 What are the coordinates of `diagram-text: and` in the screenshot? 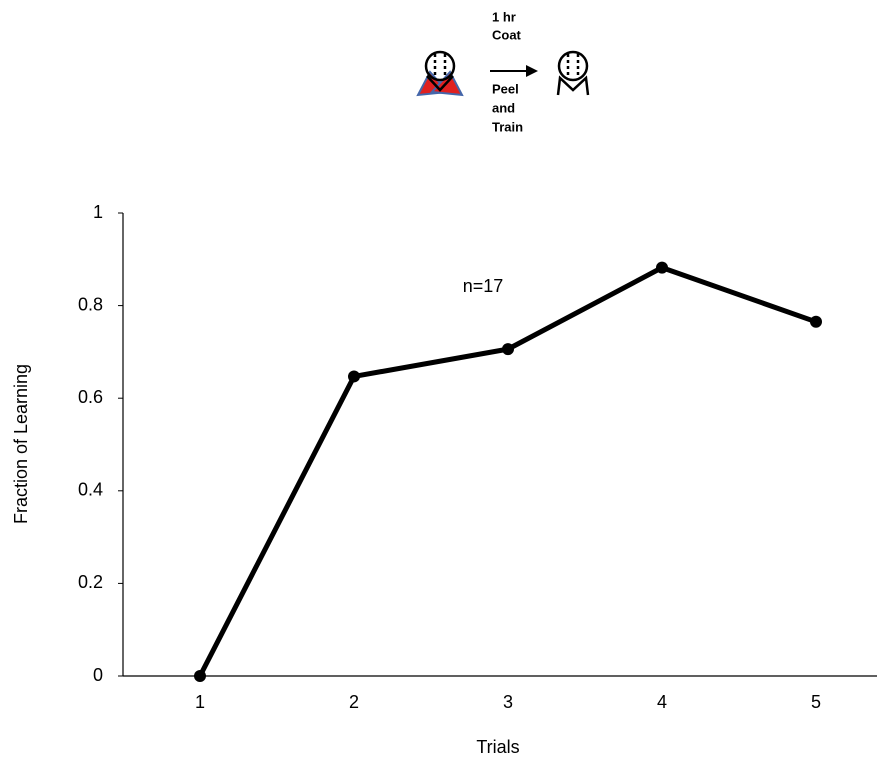 It's located at (503, 107).